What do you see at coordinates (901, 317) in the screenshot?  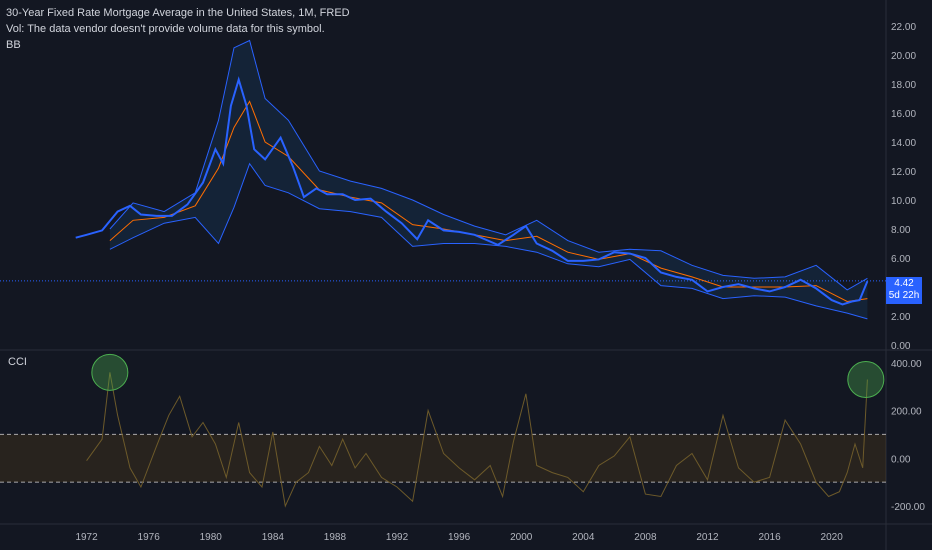 I see `price-tick-label: 2.00` at bounding box center [901, 317].